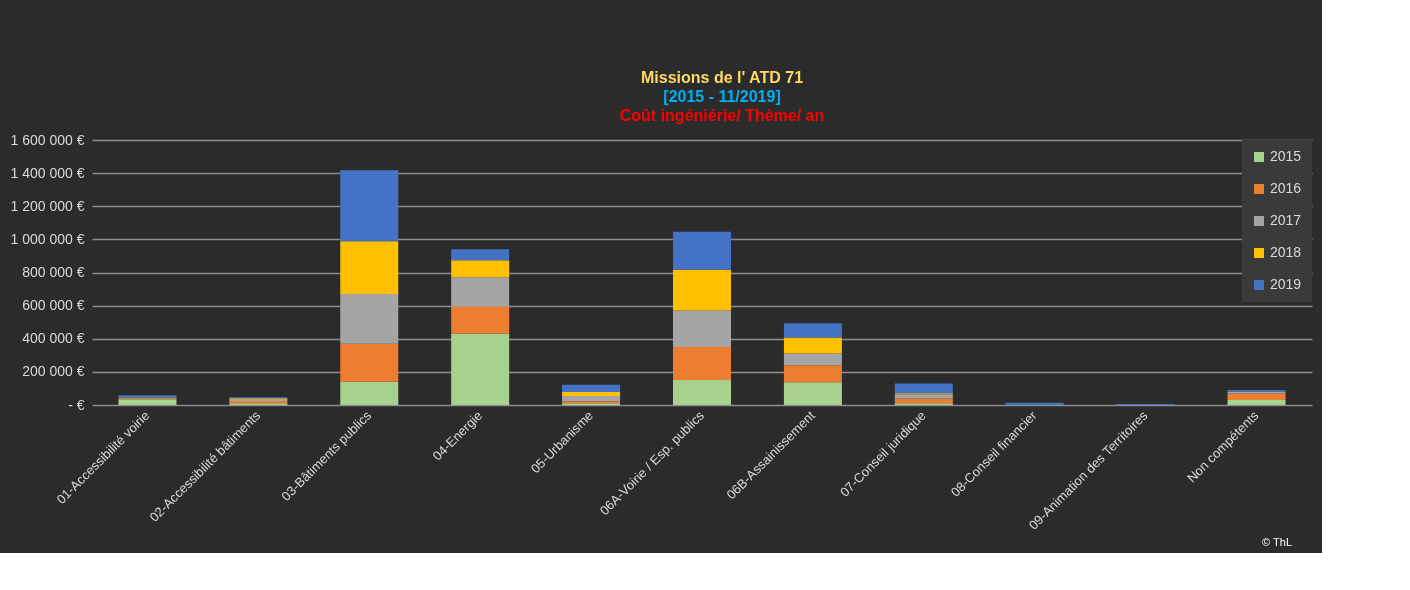 This screenshot has height=590, width=1410. What do you see at coordinates (1286, 252) in the screenshot?
I see `legend-label: 2018` at bounding box center [1286, 252].